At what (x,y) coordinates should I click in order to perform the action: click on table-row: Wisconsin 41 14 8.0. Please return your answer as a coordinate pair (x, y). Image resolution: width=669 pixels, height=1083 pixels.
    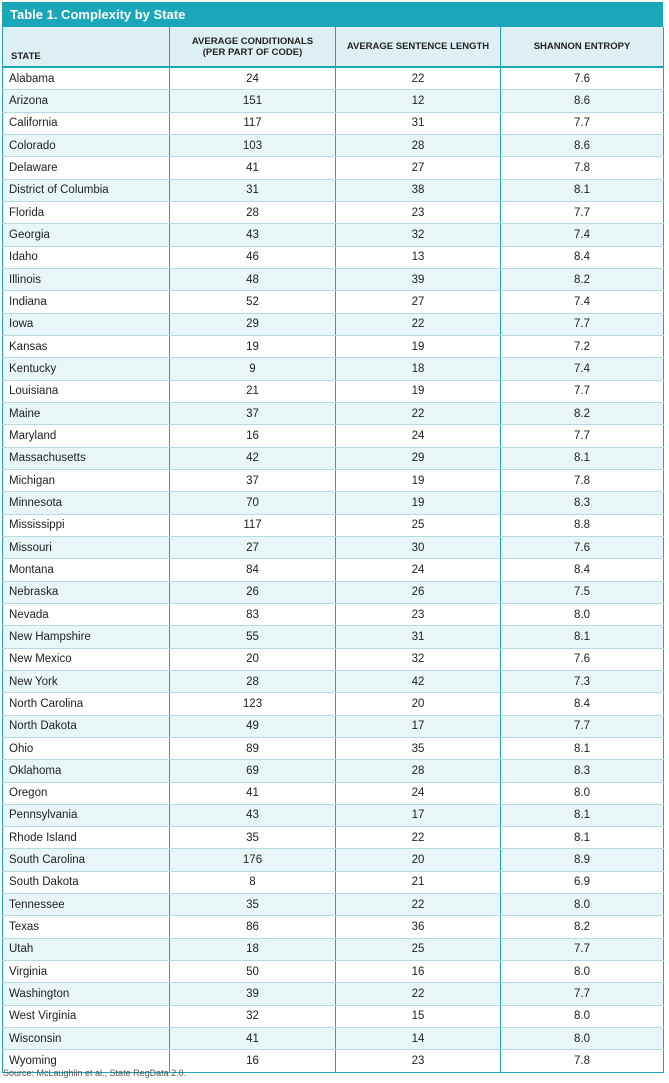
    Looking at the image, I should click on (333, 1039).